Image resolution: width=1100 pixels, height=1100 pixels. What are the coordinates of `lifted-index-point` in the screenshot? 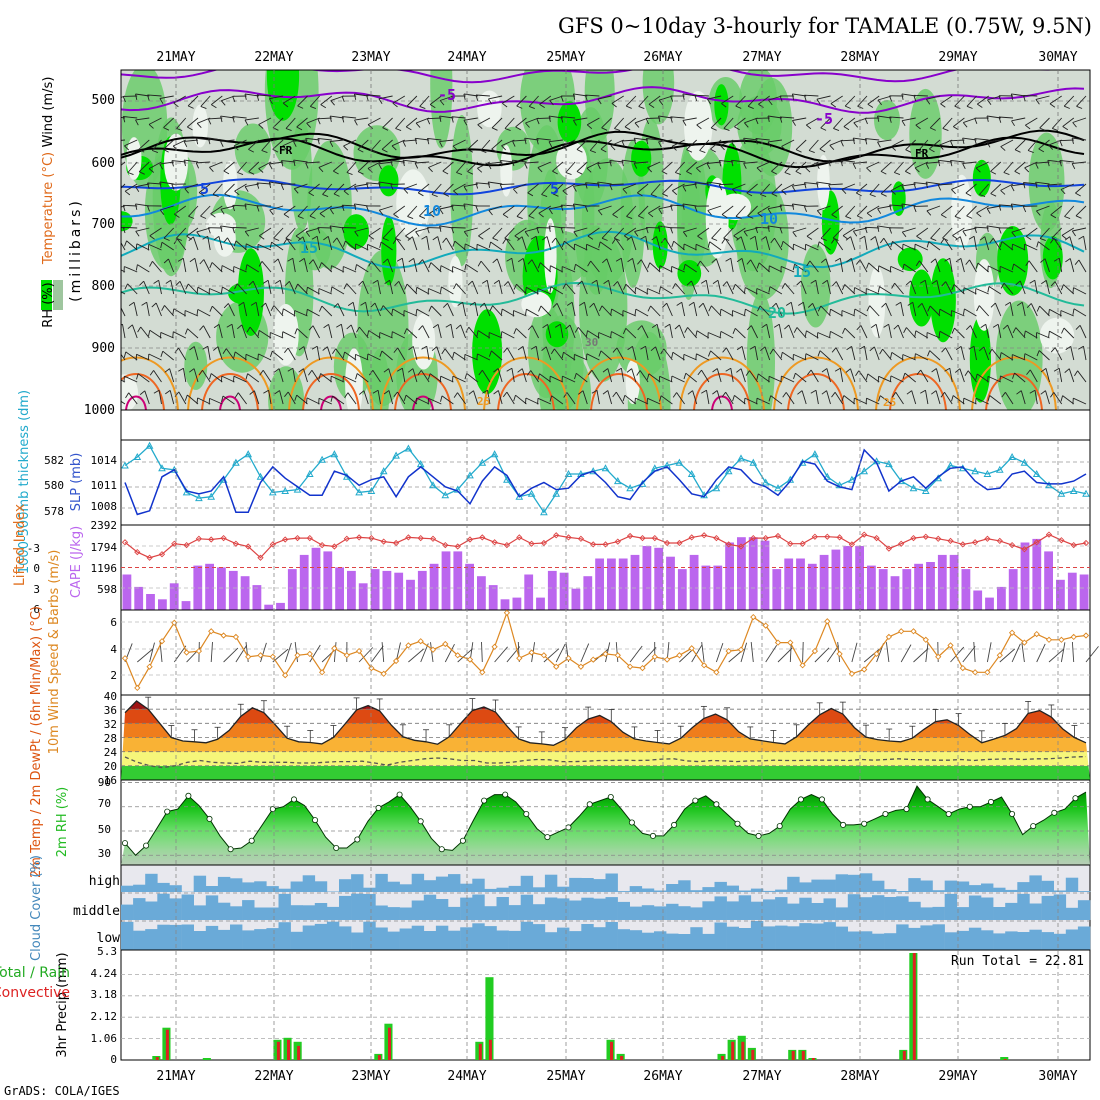 It's located at (741, 546).